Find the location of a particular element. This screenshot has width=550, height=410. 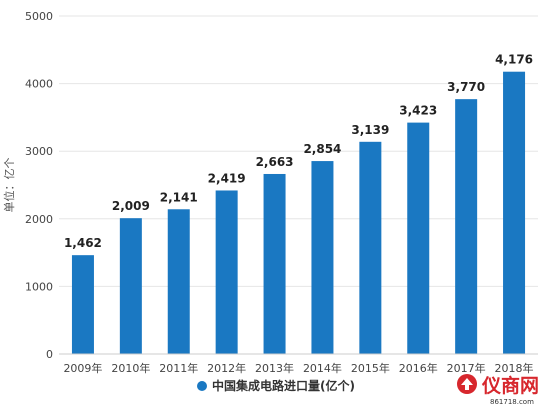

x-tick-label: 2017年 is located at coordinates (466, 368).